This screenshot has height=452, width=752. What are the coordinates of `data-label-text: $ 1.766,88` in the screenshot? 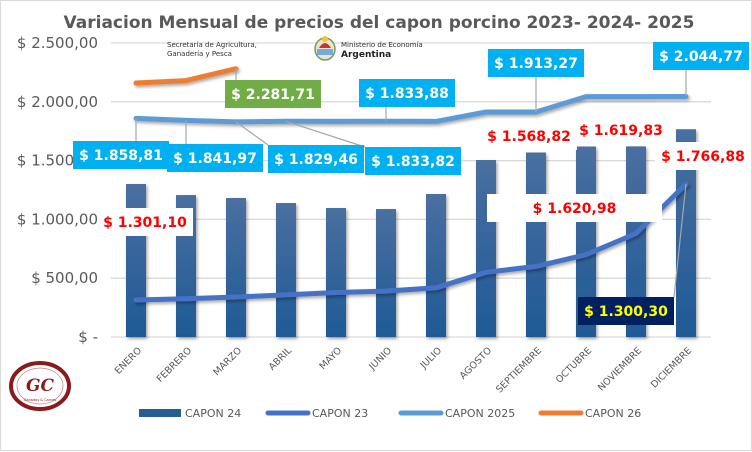 It's located at (703, 157).